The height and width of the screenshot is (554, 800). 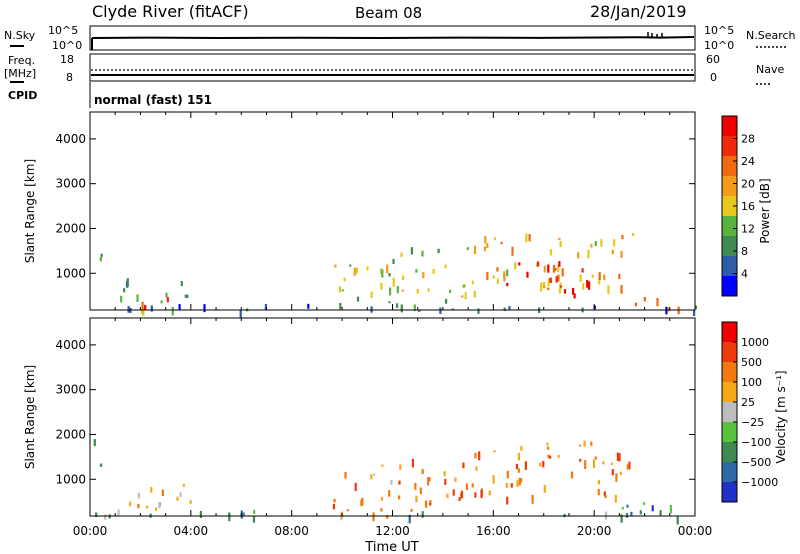 I want to click on velocity-colorbar: 1000 500 100 25 −25 −100 −500 −1000, so click(x=749, y=412).